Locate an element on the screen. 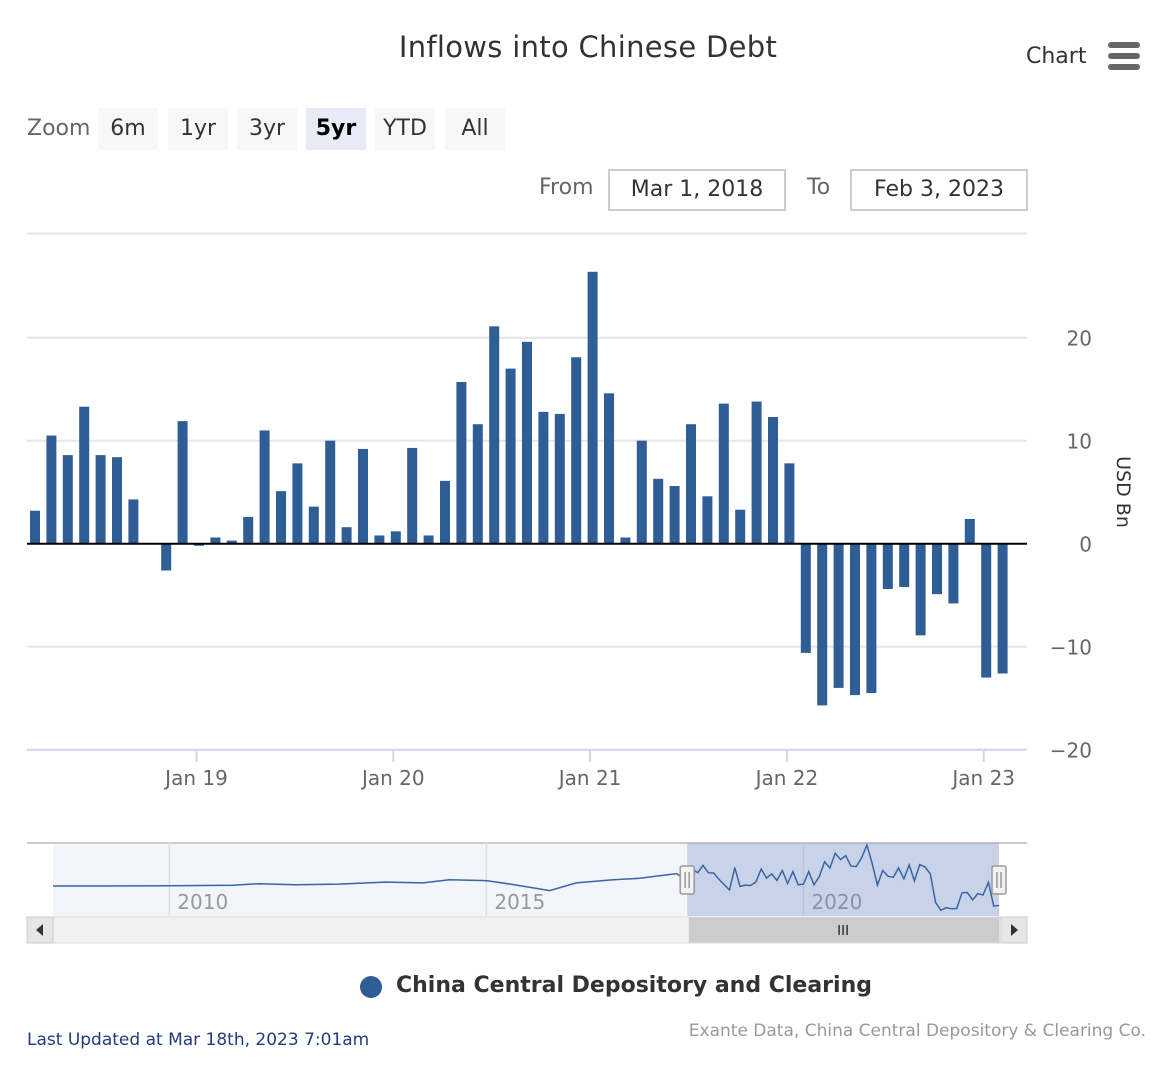 Image resolution: width=1162 pixels, height=1068 pixels. navigator-selected-range is located at coordinates (843, 879).